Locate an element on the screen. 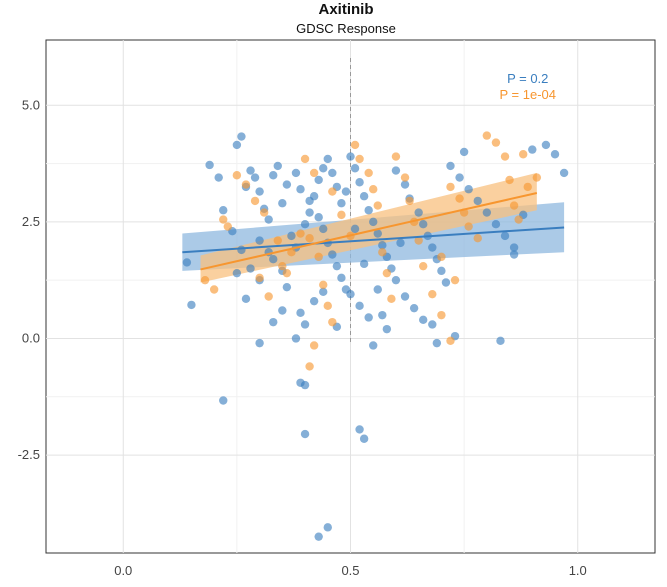 The height and width of the screenshot is (587, 667). y-tick-label: 5.0 is located at coordinates (31, 104).